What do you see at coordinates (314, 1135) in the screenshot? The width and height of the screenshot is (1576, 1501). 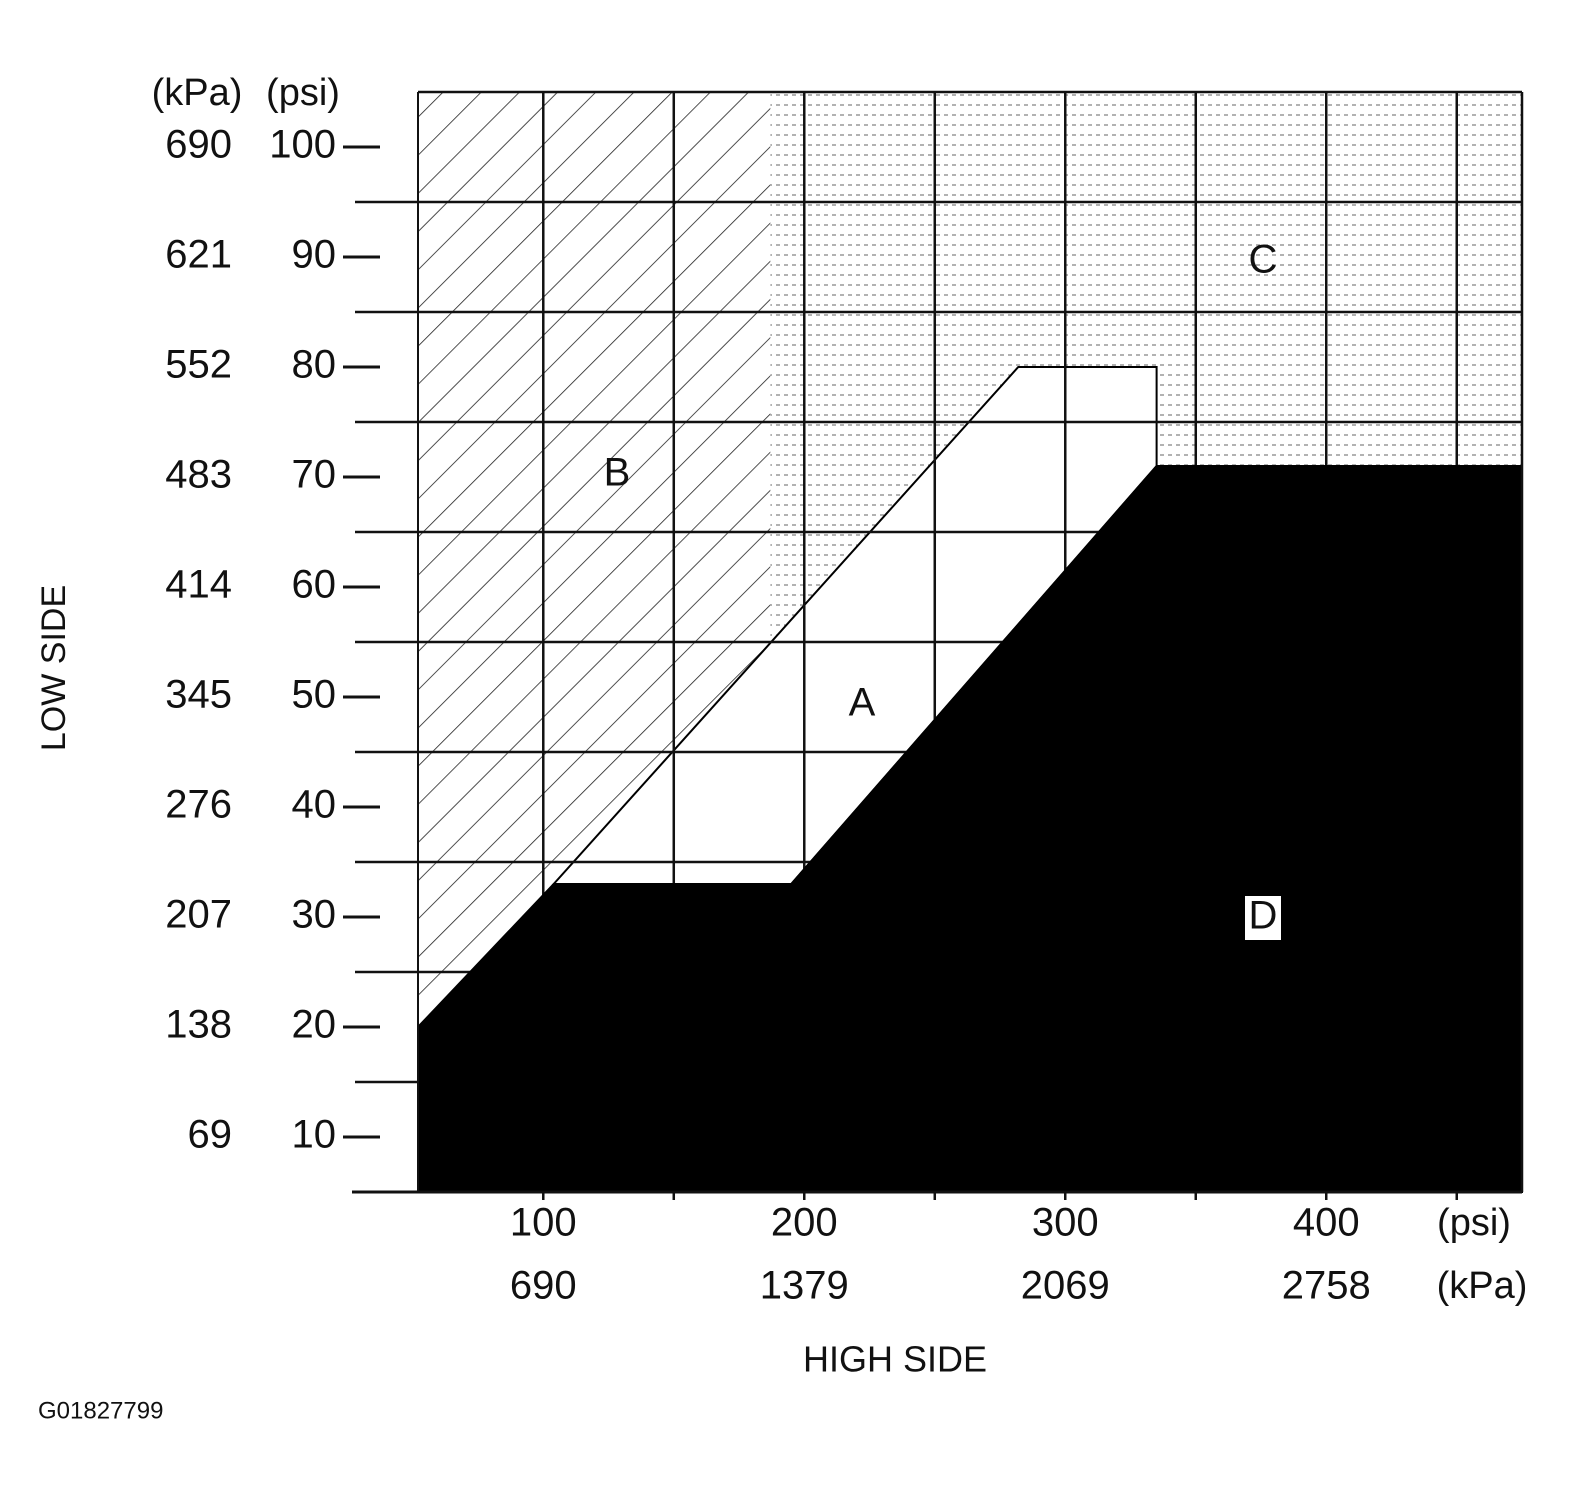 I see `y-tick-label: 10` at bounding box center [314, 1135].